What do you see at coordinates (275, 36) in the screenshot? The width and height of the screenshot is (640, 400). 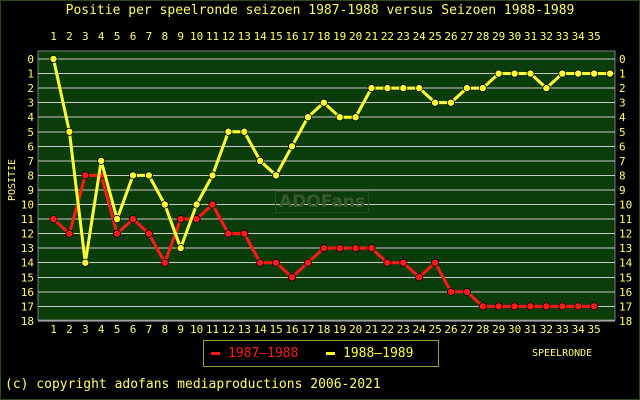 I see `x-tick-label-top: 15` at bounding box center [275, 36].